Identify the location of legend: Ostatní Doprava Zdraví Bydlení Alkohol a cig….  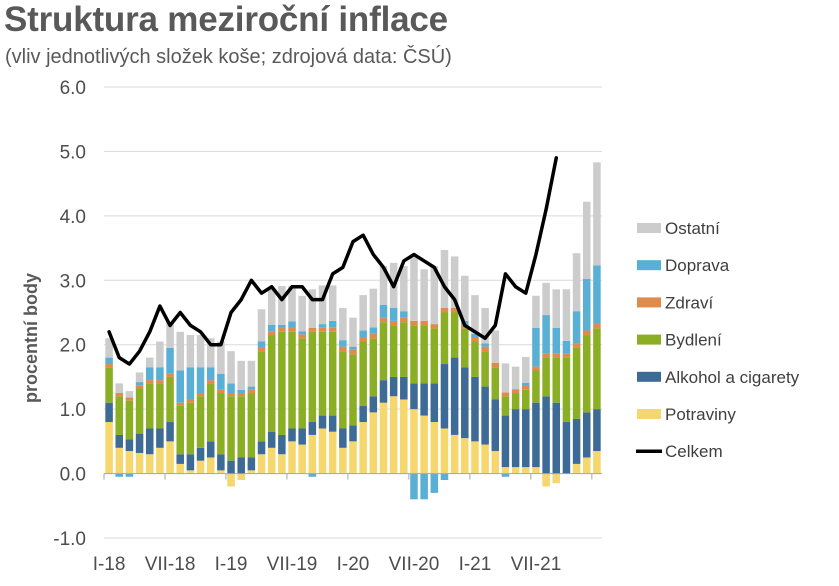
(718, 340).